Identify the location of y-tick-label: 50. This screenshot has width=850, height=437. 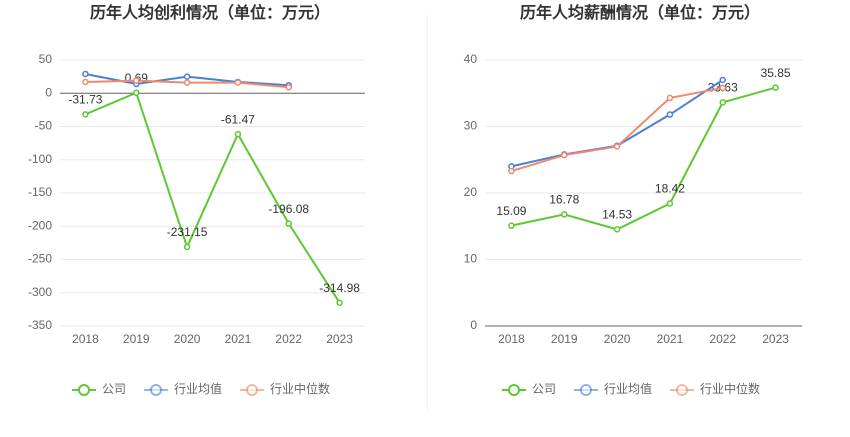
(46, 59).